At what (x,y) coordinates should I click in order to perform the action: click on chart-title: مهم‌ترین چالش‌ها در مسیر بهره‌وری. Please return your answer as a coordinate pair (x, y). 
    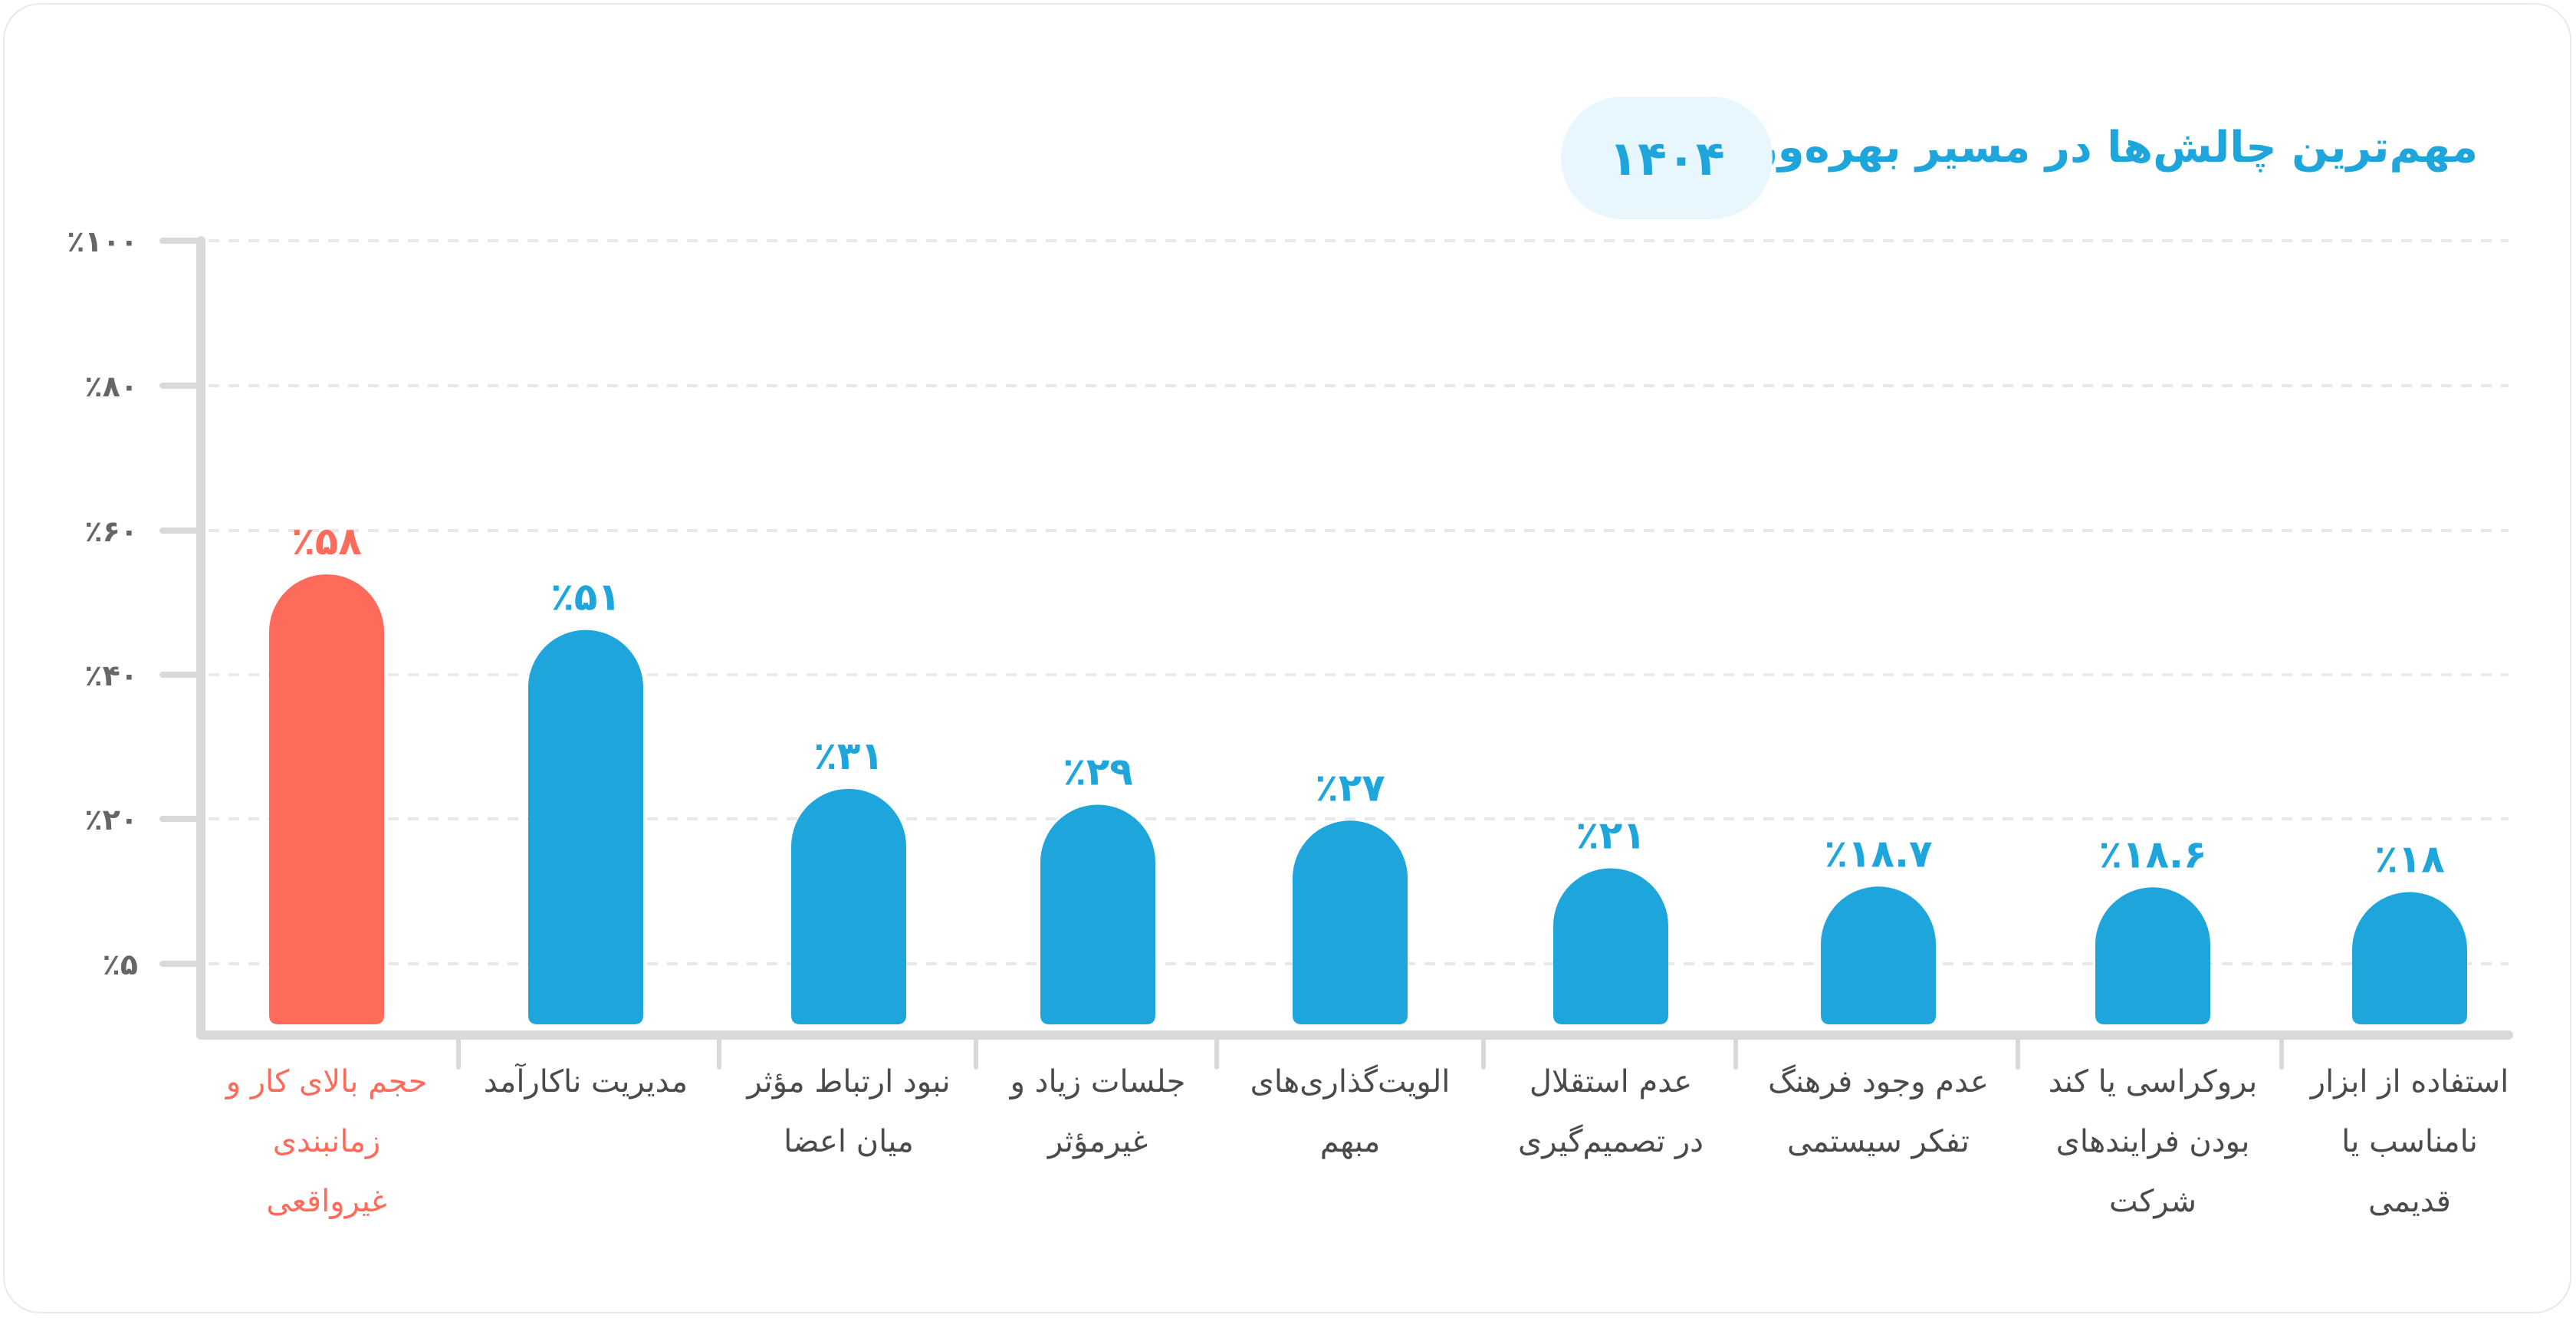
    Looking at the image, I should click on (2096, 148).